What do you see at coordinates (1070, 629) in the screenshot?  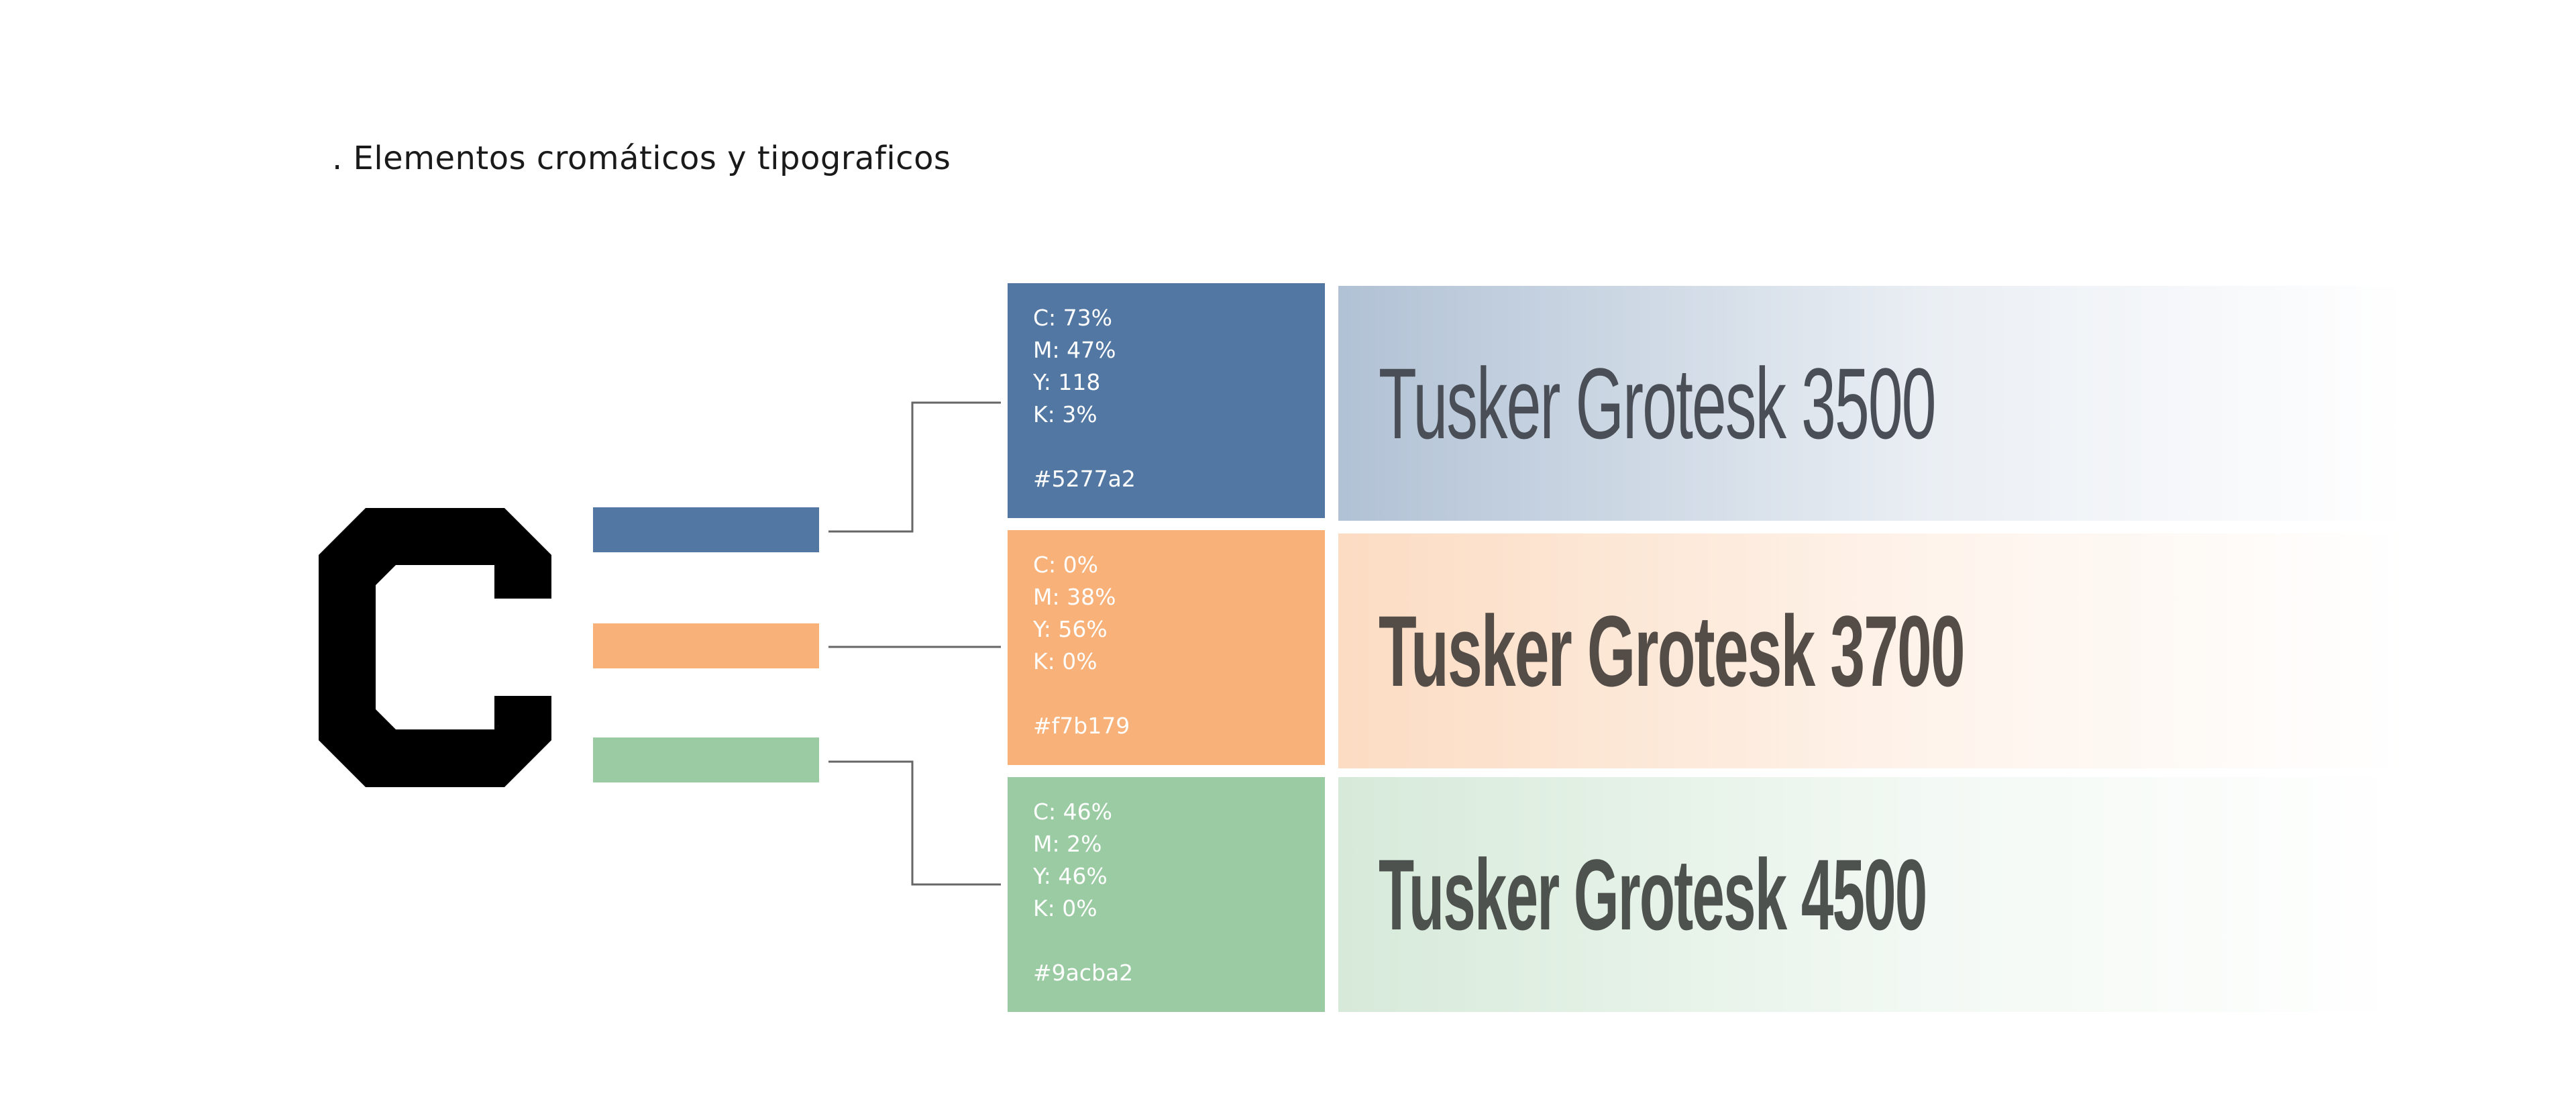 I see `cmyk-y-value: Y: 56%` at bounding box center [1070, 629].